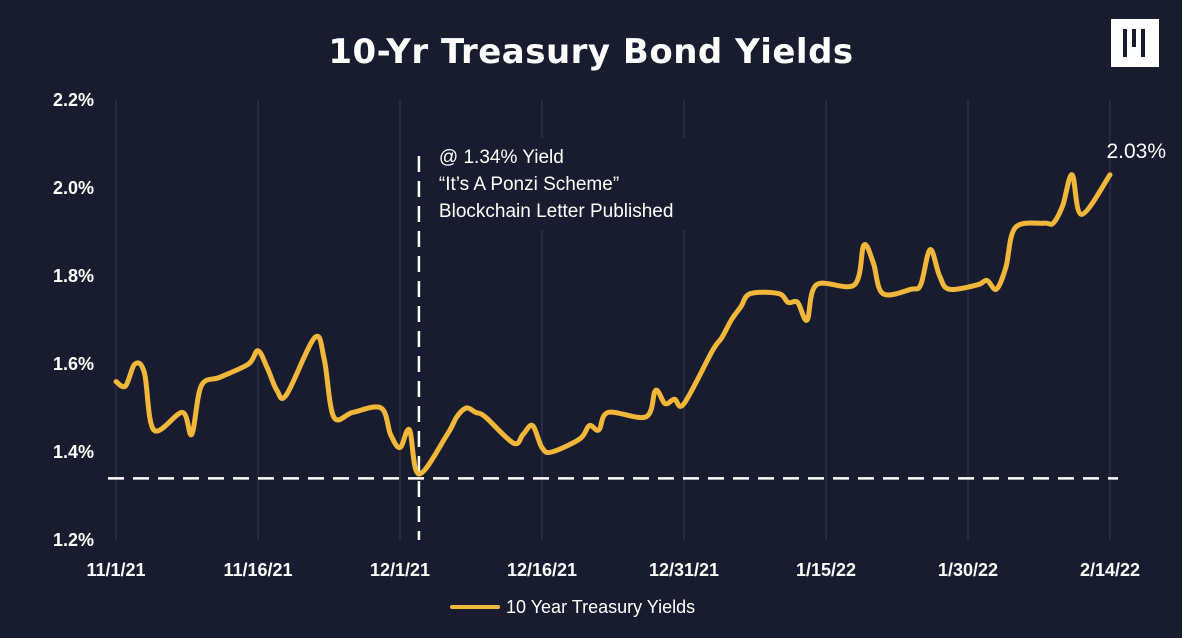 This screenshot has height=638, width=1182. I want to click on annotation-background, so click(578, 184).